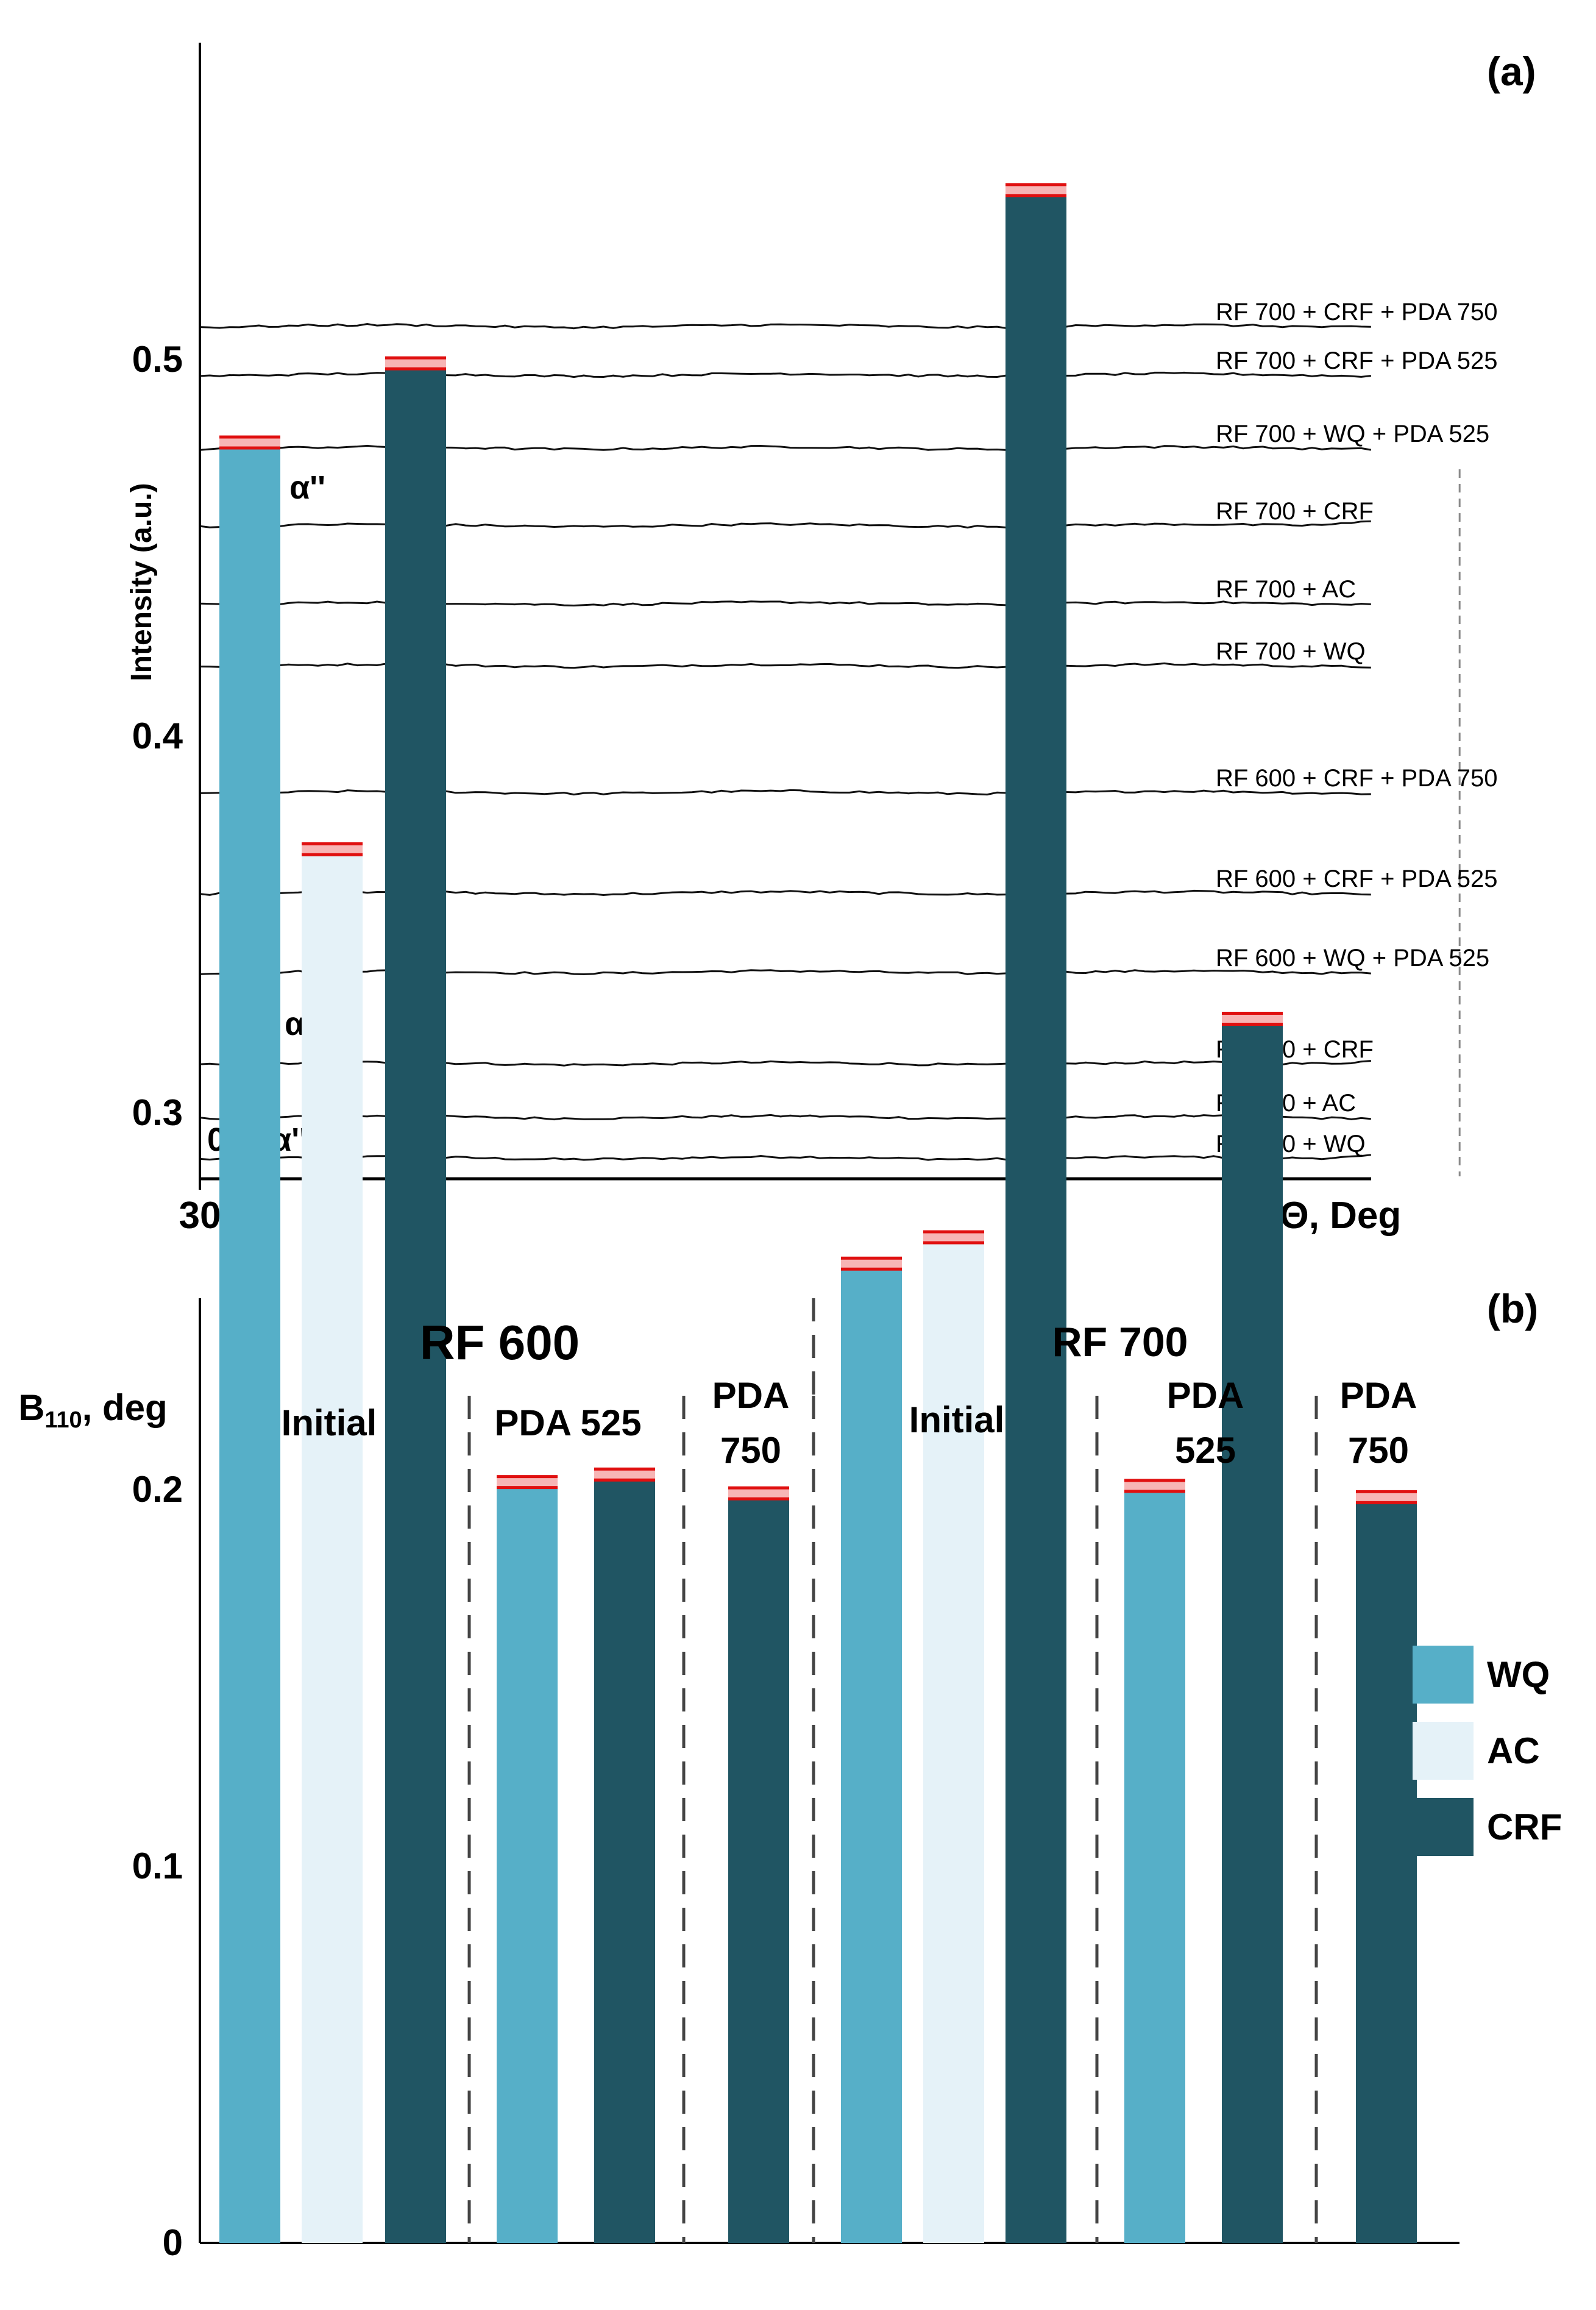 This screenshot has width=1596, height=2310. Describe the element at coordinates (1524, 1827) in the screenshot. I see `legend-label: CRF` at that location.